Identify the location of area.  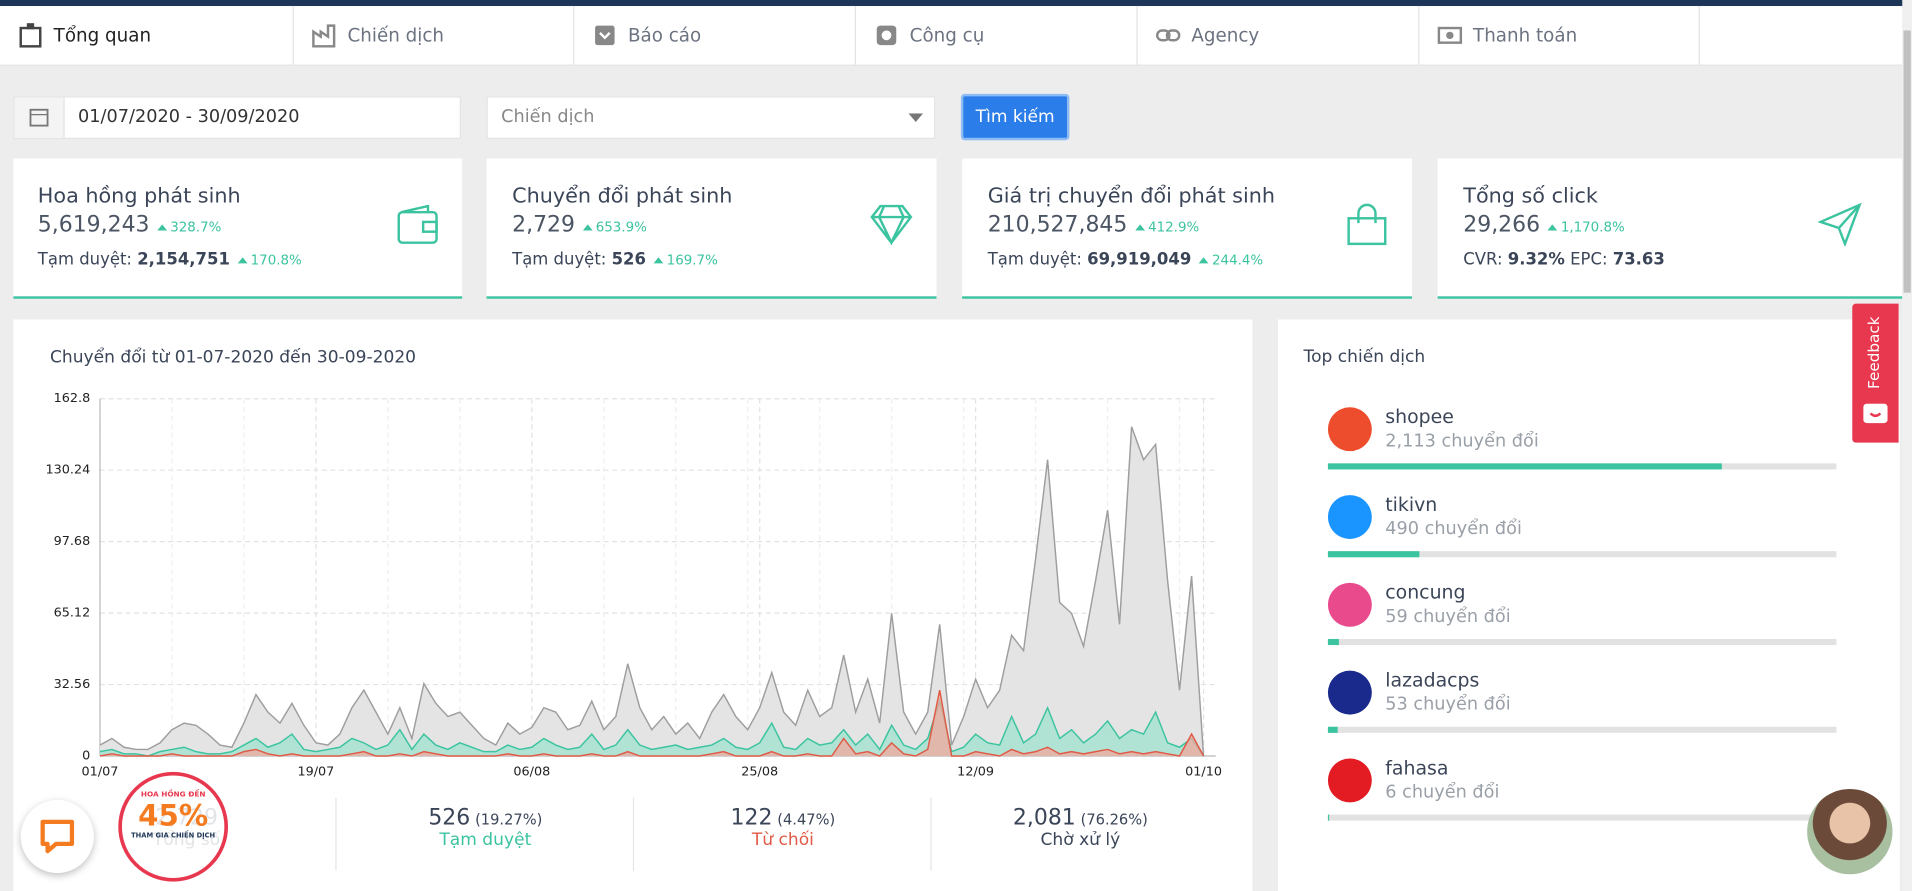
(651, 729).